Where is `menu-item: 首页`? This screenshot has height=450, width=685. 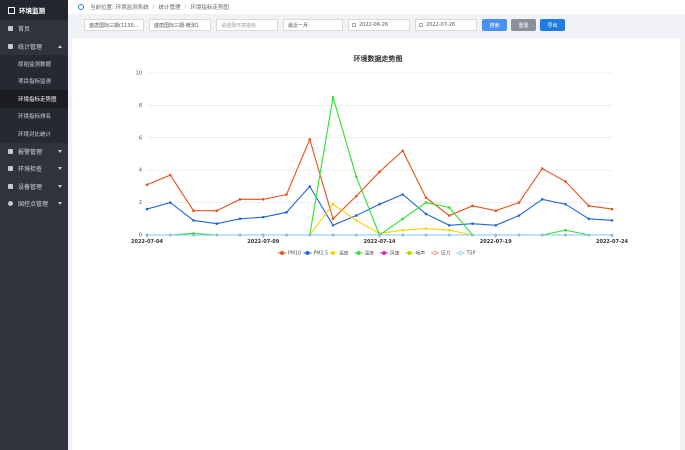
menu-item: 首页 is located at coordinates (34, 29).